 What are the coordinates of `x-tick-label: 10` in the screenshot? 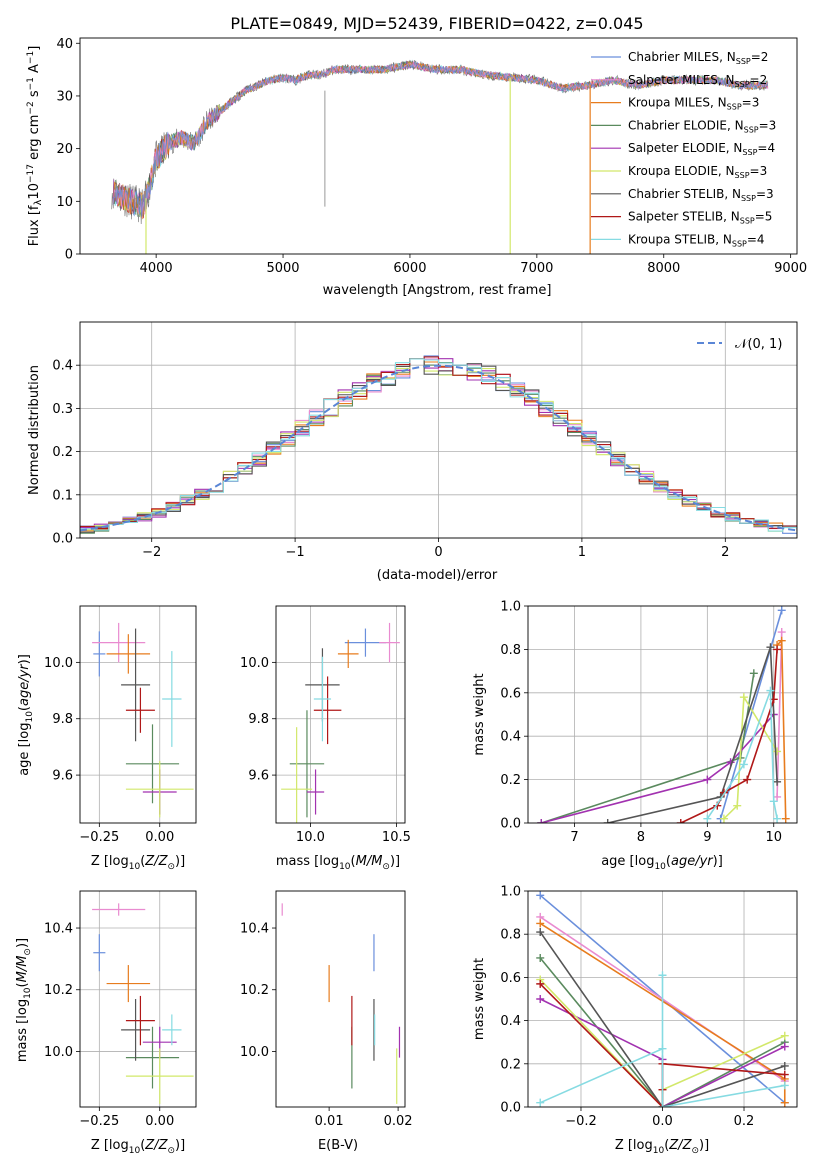 It's located at (773, 837).